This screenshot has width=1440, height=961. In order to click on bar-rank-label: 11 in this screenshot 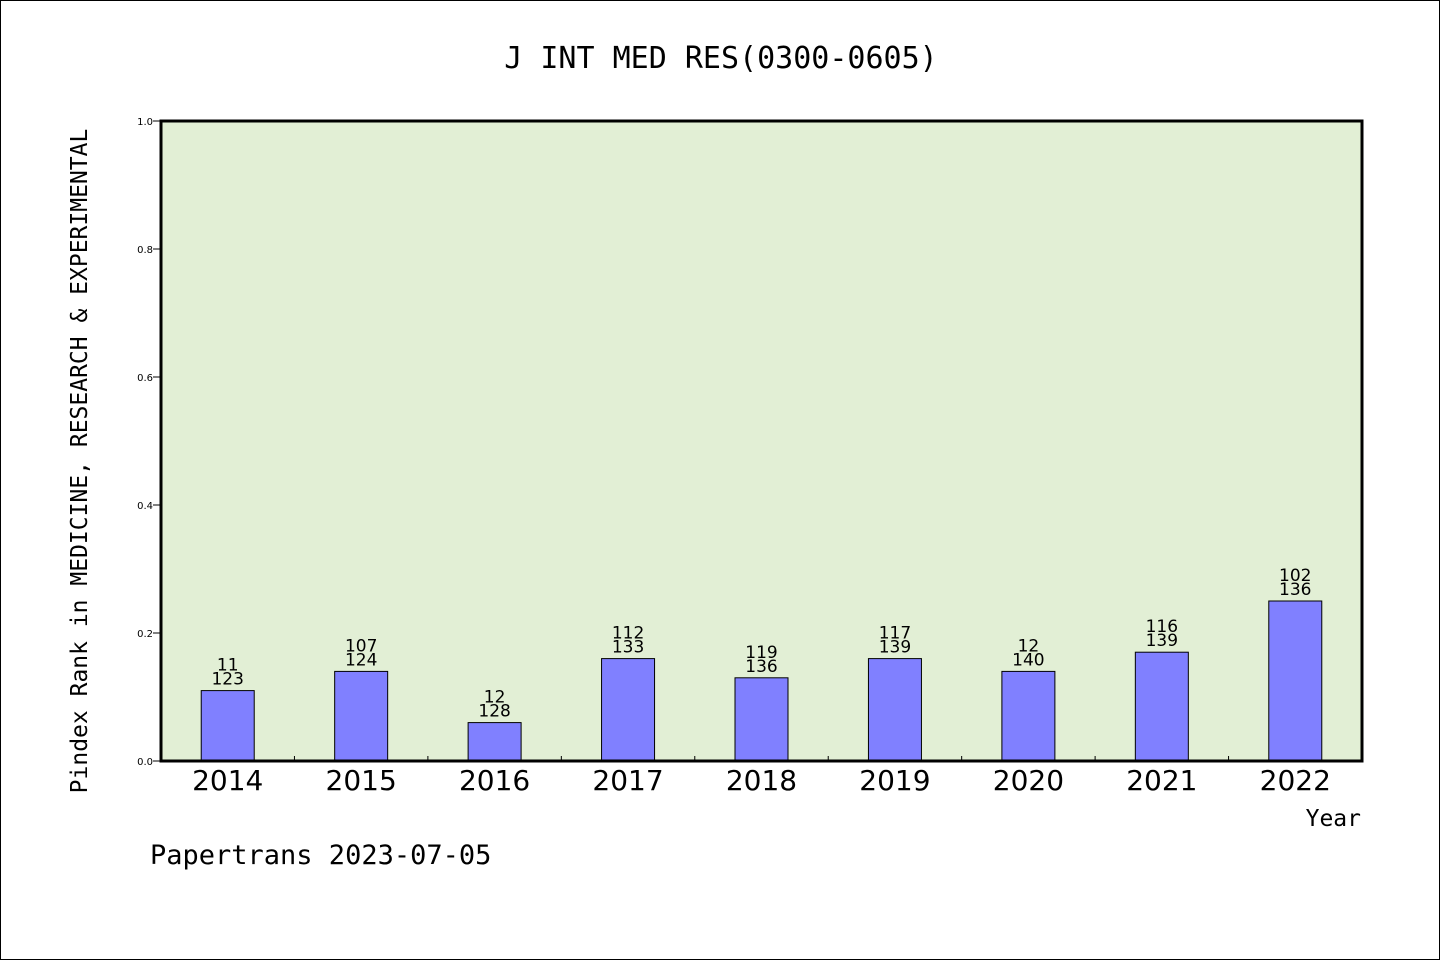, I will do `click(228, 666)`.